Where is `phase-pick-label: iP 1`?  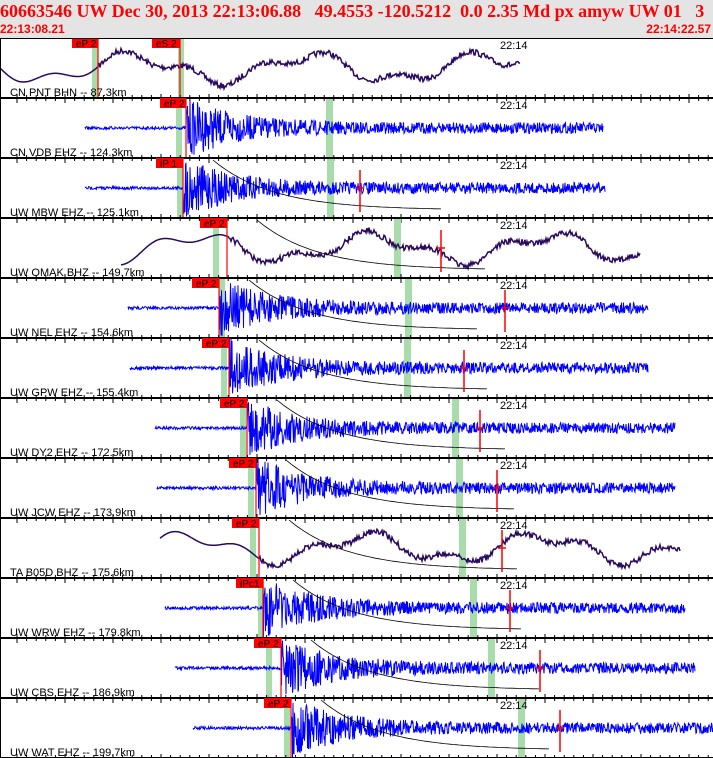 phase-pick-label: iP 1 is located at coordinates (168, 164).